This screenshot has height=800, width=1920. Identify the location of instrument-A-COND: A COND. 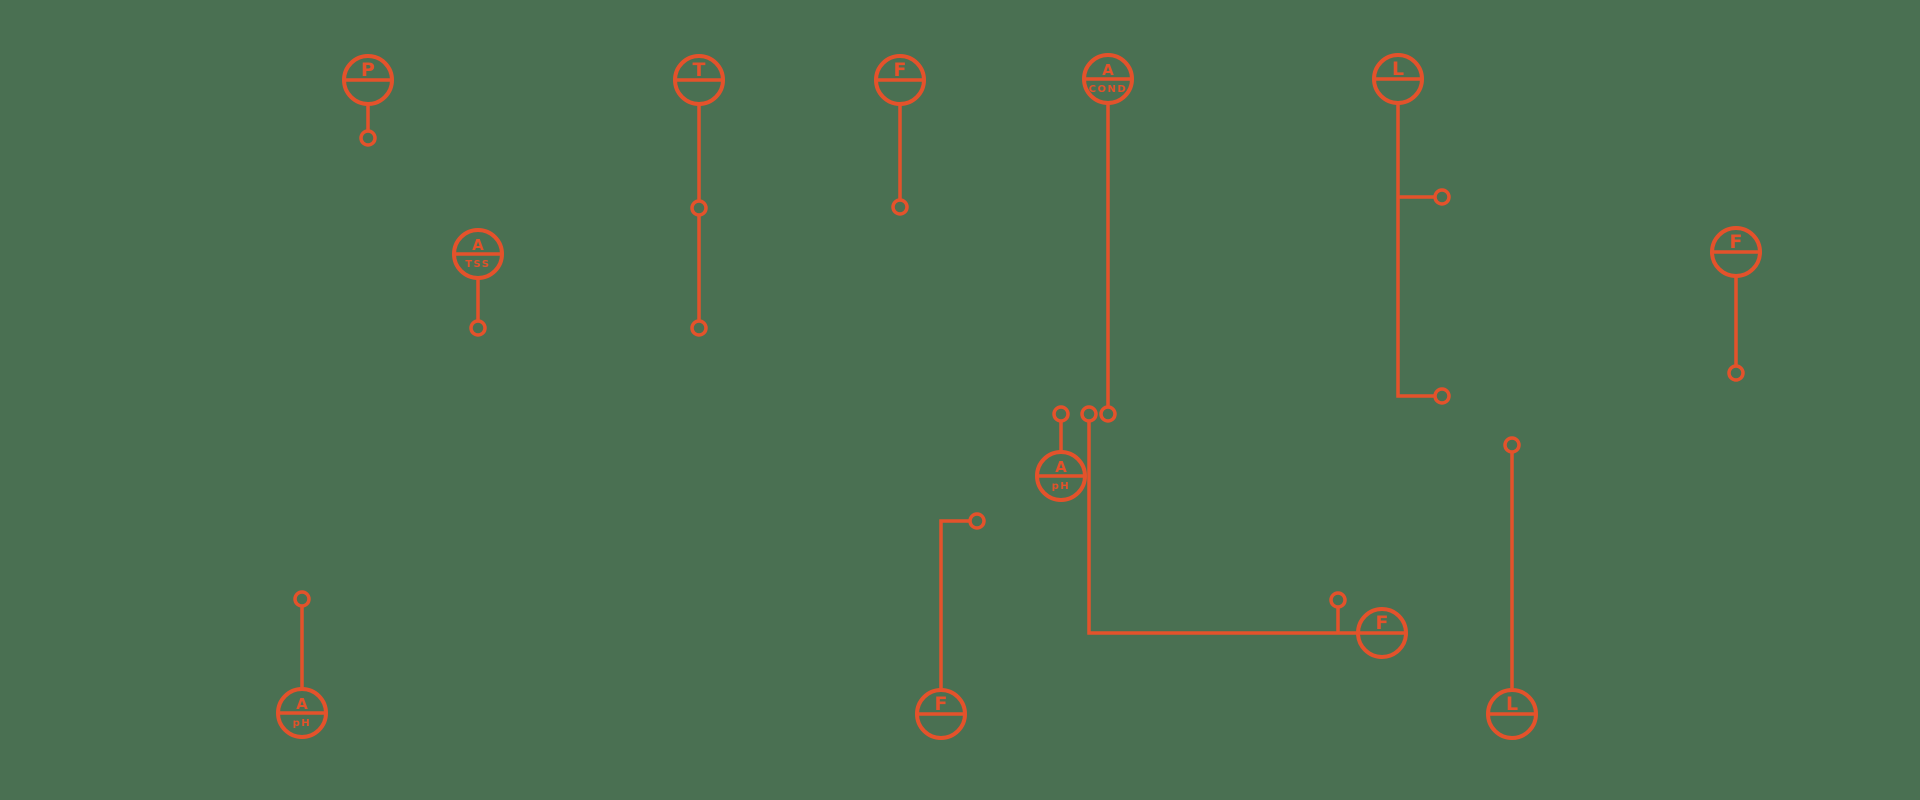
(1108, 79).